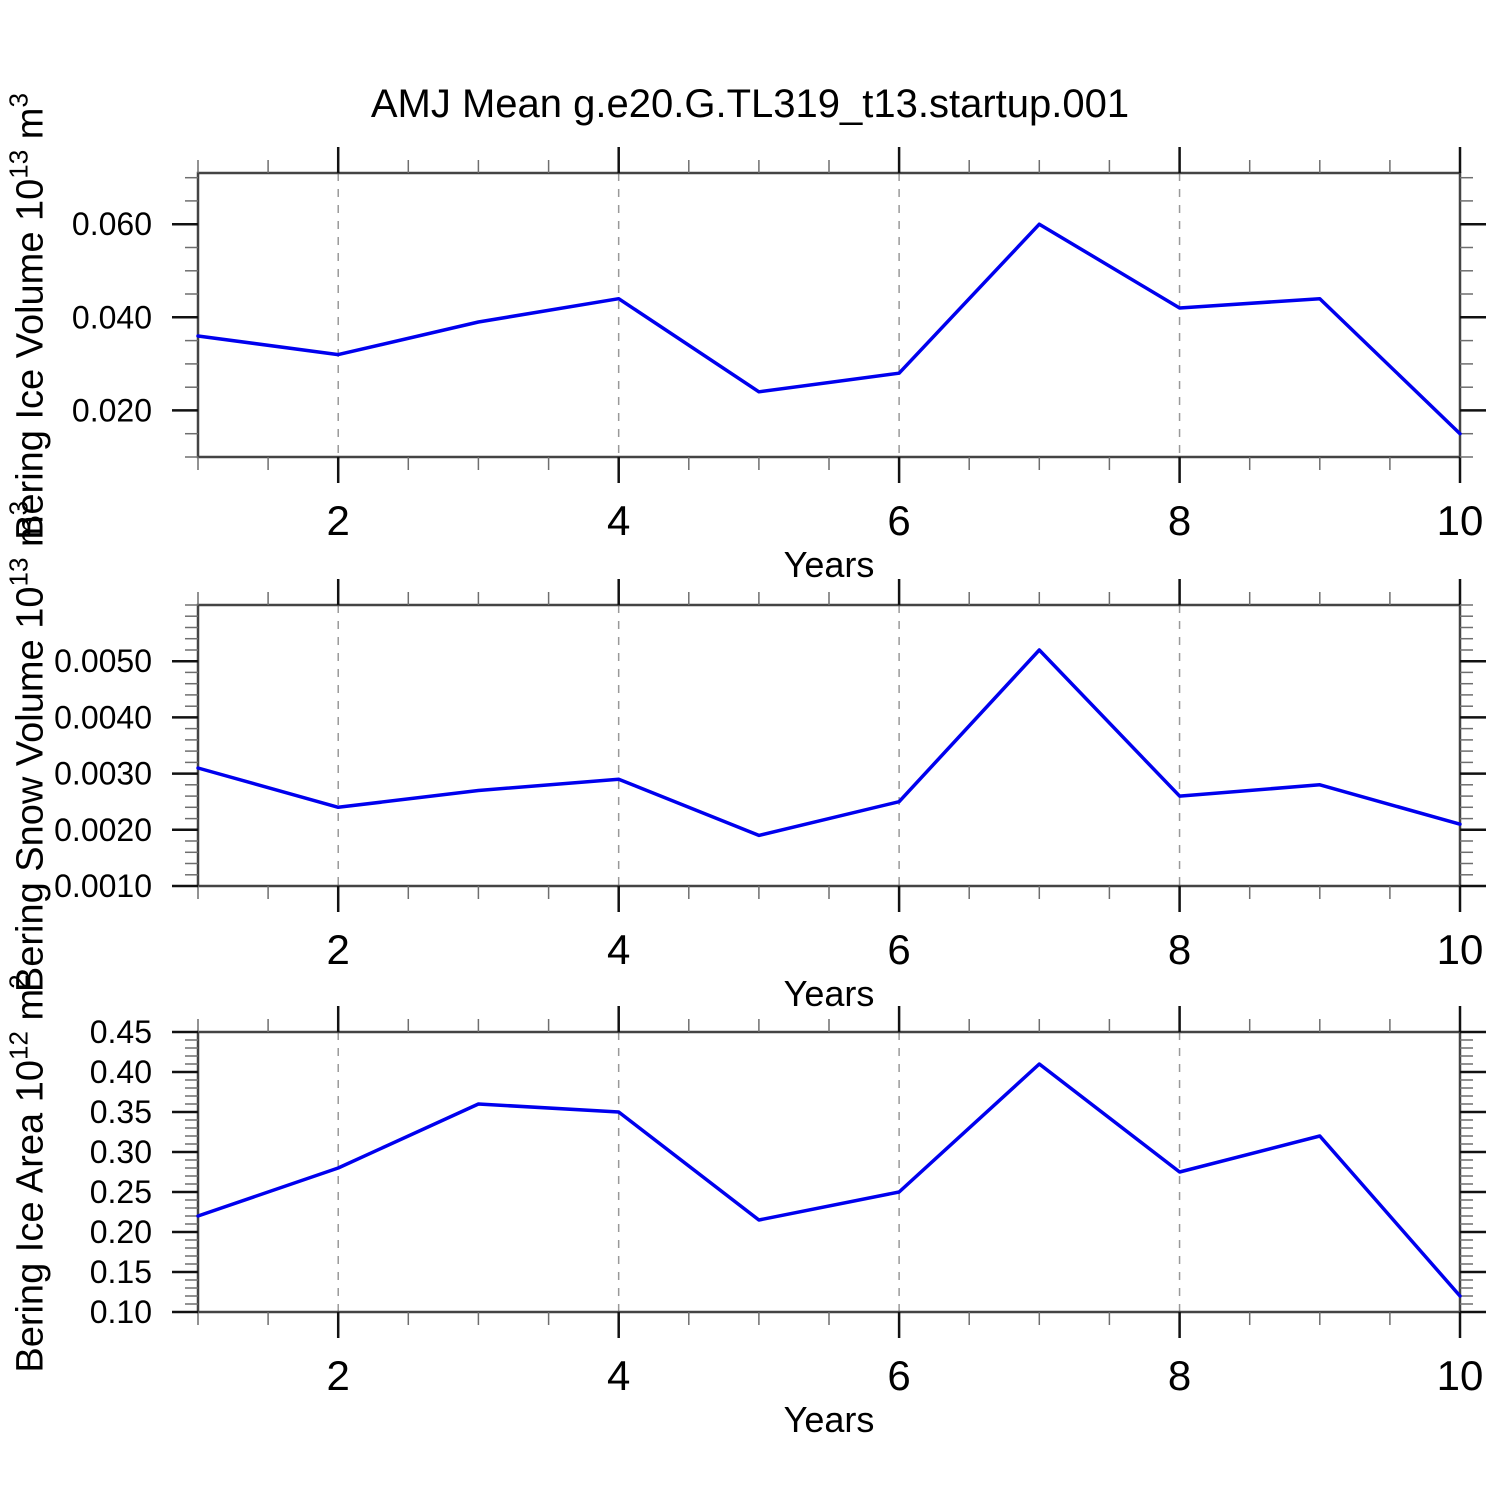 This screenshot has width=1500, height=1500. What do you see at coordinates (103, 717) in the screenshot?
I see `y-tick-label: 0.0040` at bounding box center [103, 717].